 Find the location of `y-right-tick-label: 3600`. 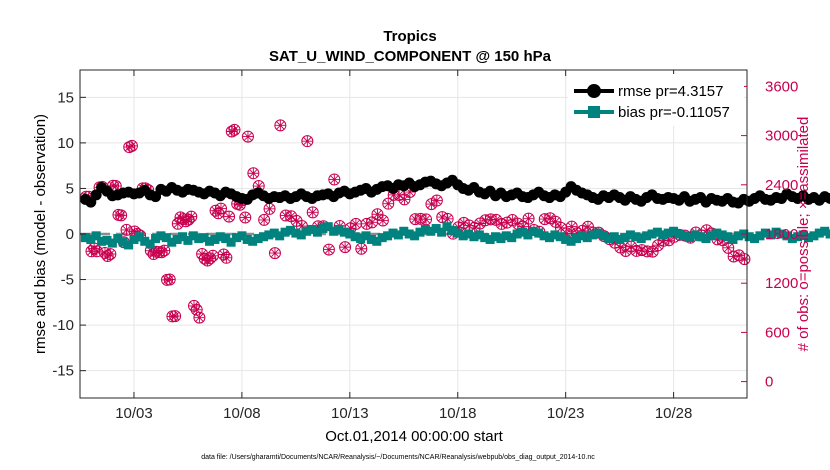

y-right-tick-label: 3600 is located at coordinates (781, 86).